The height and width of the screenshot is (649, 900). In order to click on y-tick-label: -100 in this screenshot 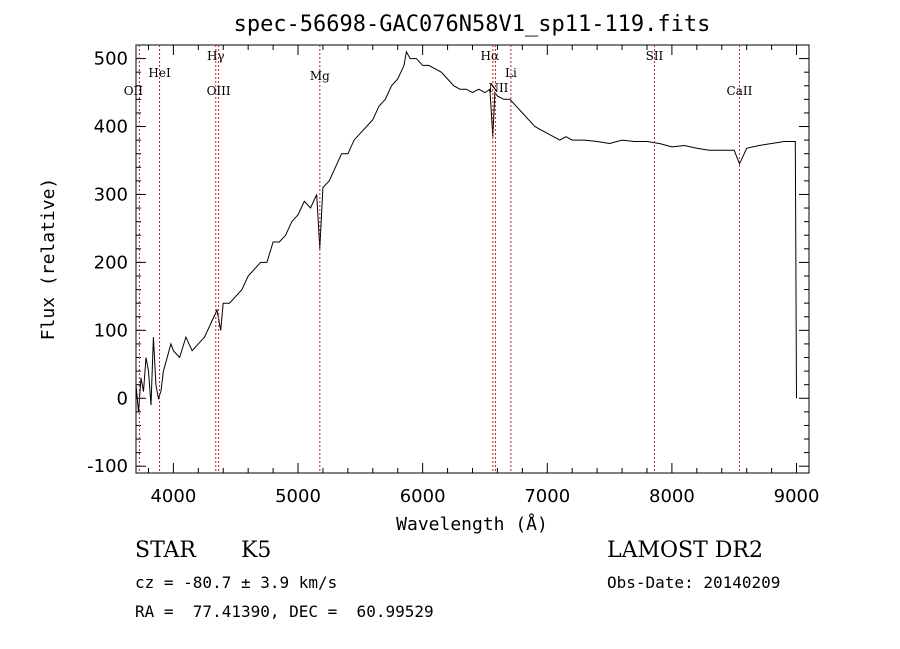, I will do `click(107, 466)`.